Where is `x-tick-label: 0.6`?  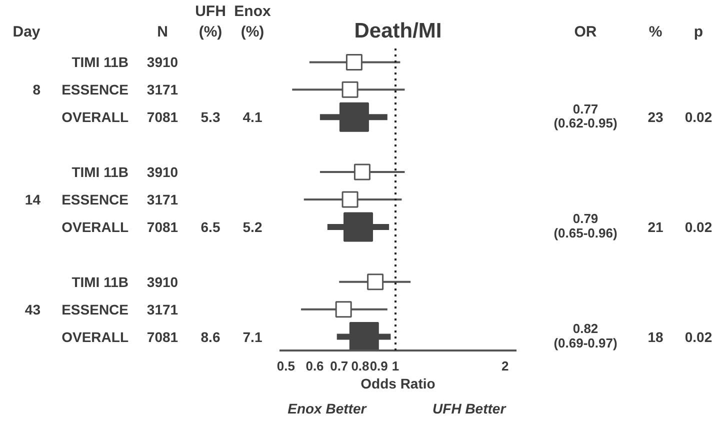
x-tick-label: 0.6 is located at coordinates (315, 366).